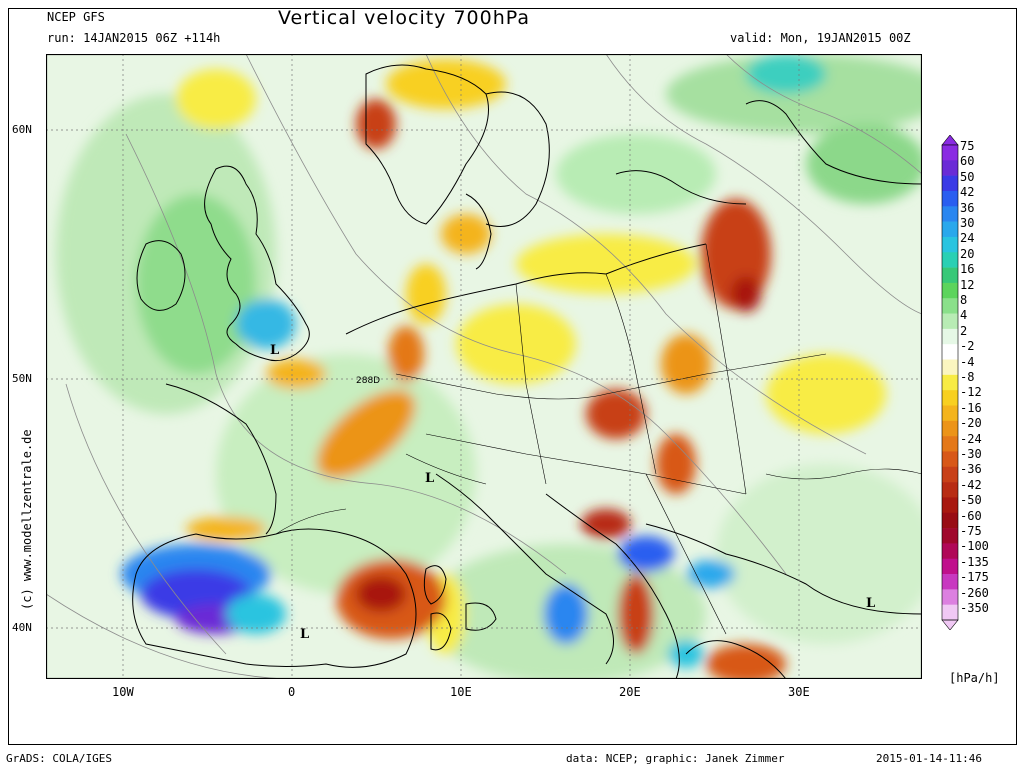  What do you see at coordinates (22, 627) in the screenshot?
I see `lat-label: 40N` at bounding box center [22, 627].